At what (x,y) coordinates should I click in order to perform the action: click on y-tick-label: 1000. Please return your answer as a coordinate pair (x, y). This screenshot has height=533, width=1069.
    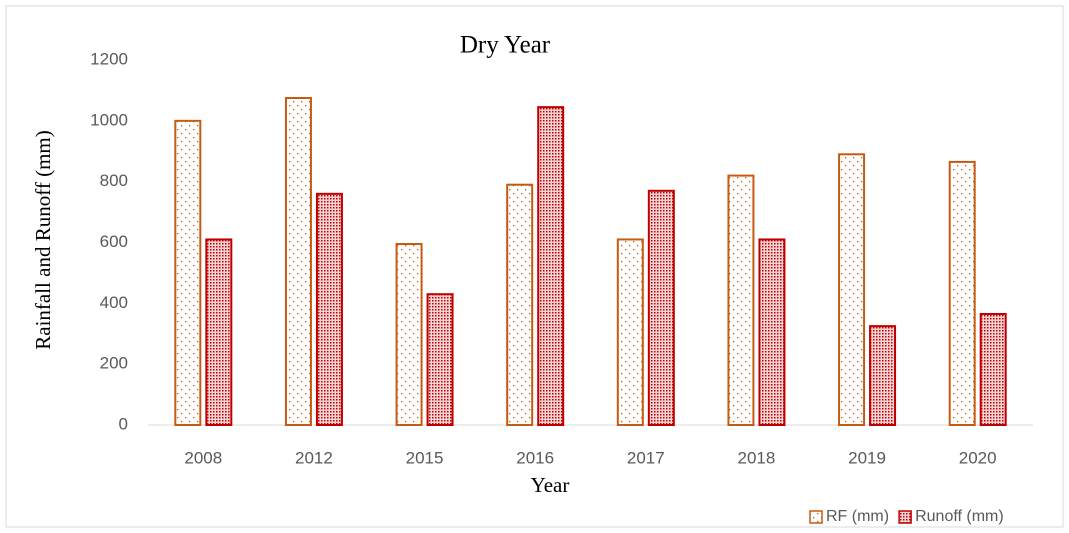
    Looking at the image, I should click on (109, 119).